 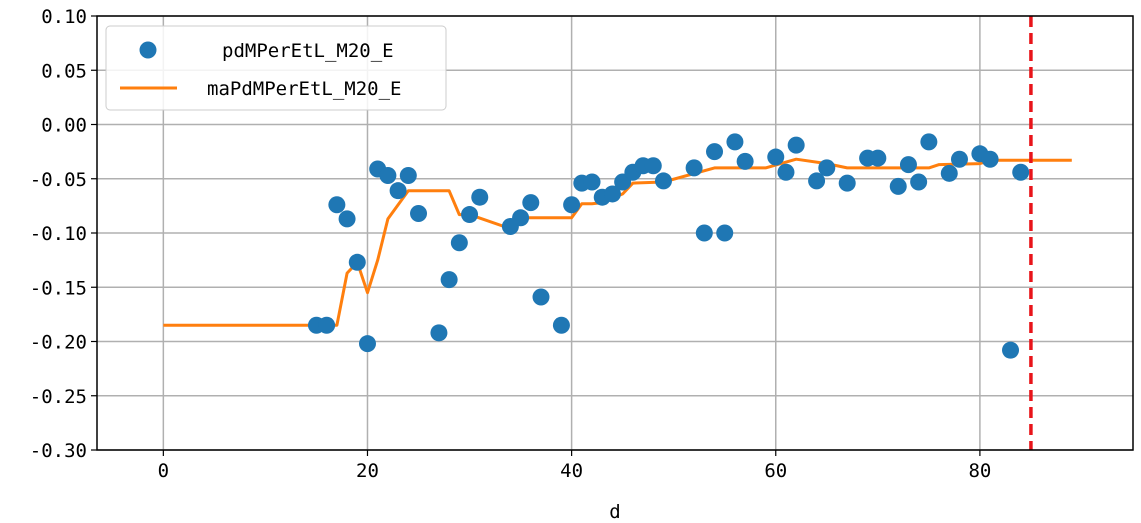 I want to click on x-tick-label: 20, so click(x=367, y=471).